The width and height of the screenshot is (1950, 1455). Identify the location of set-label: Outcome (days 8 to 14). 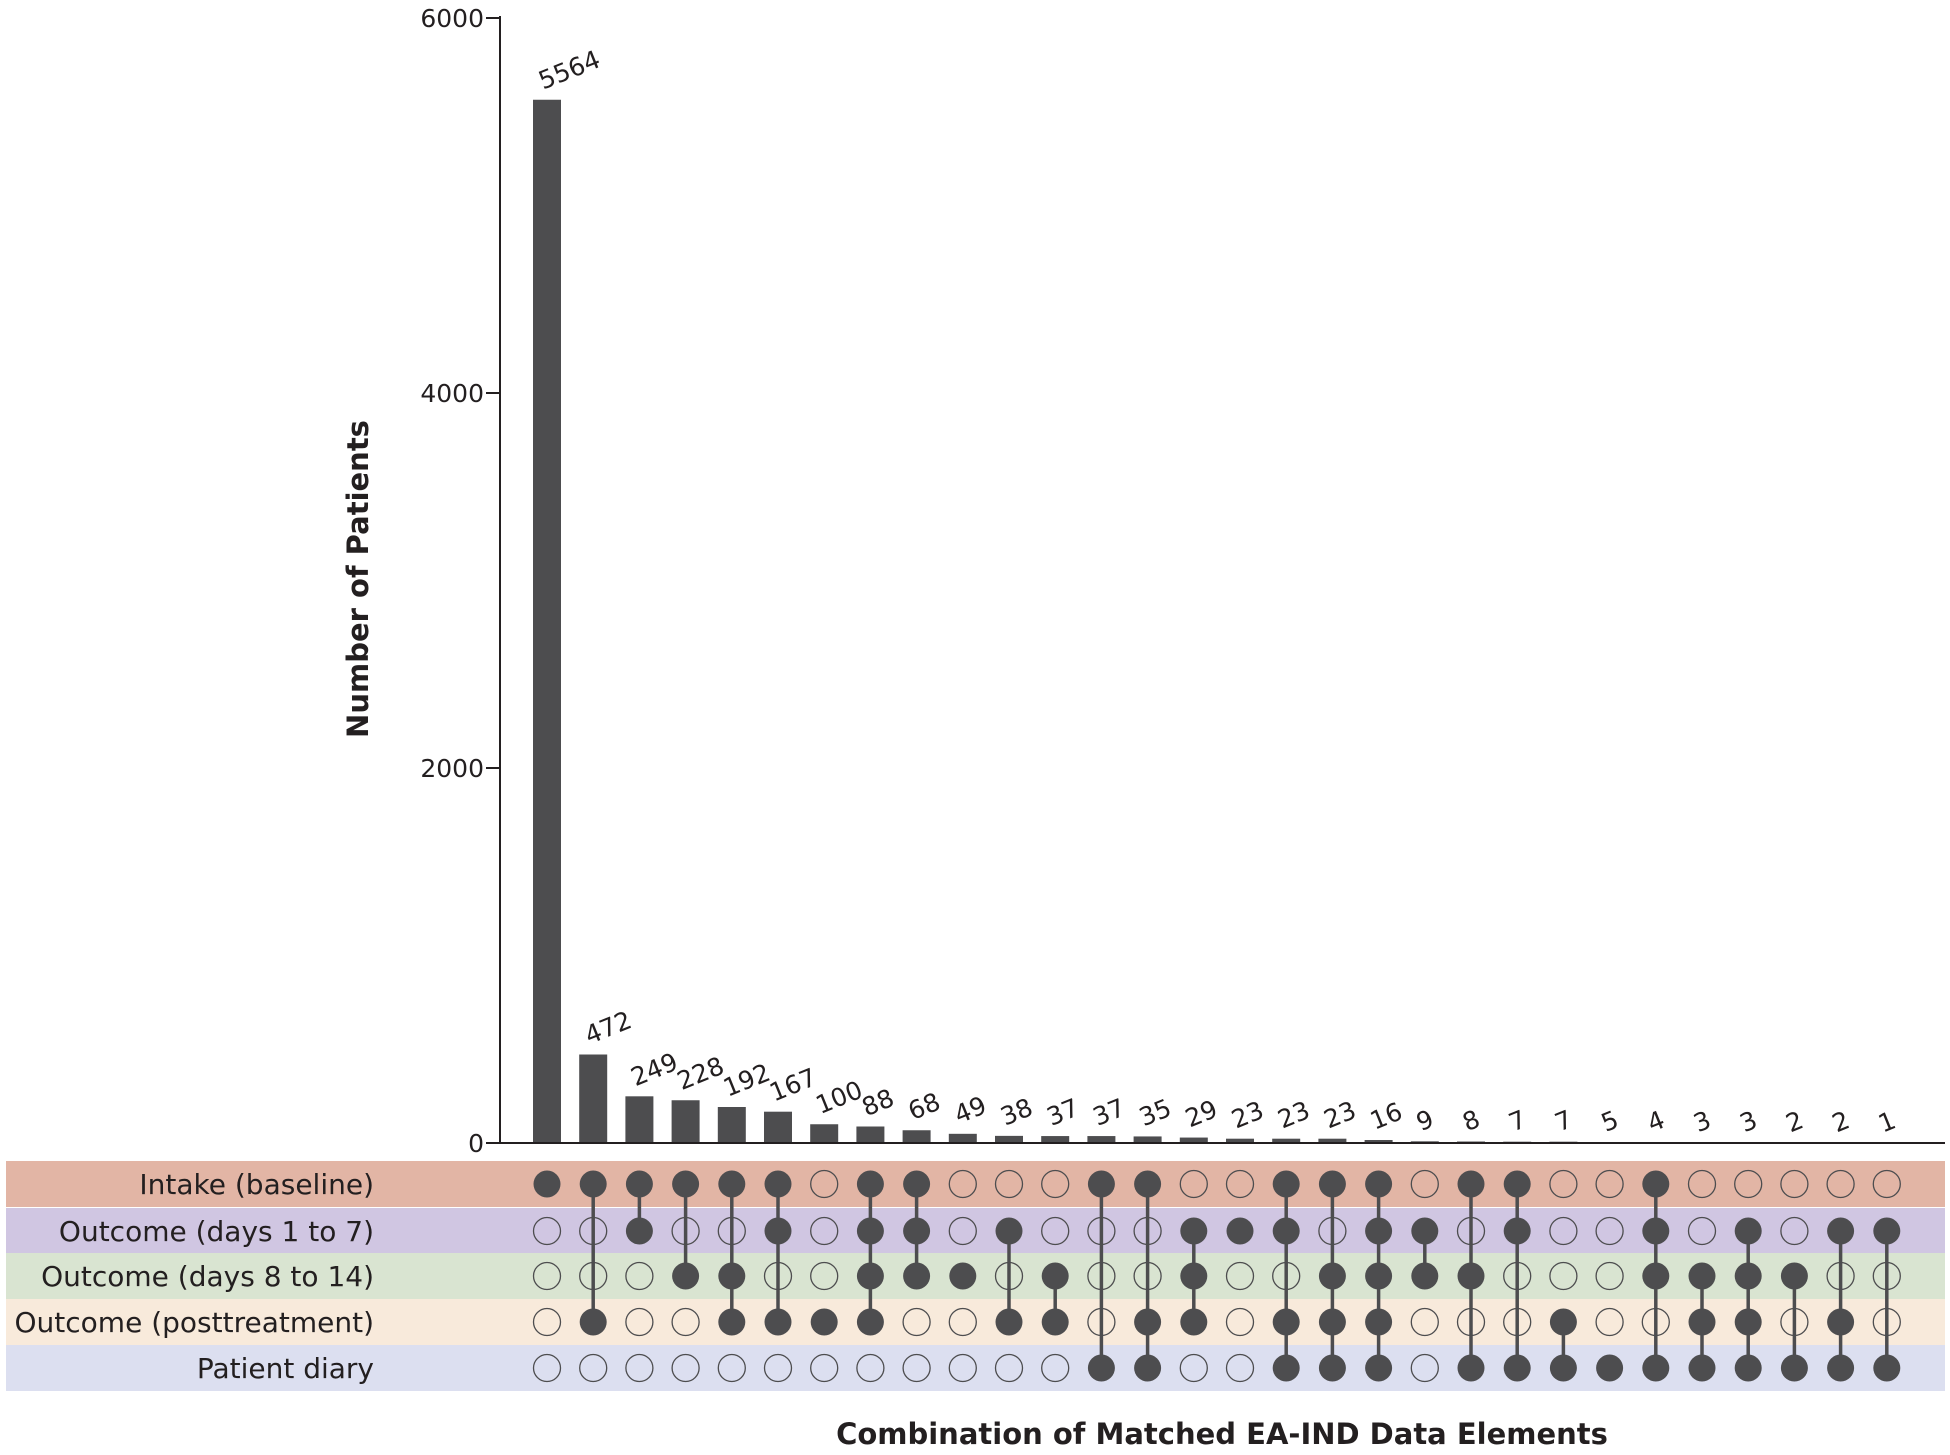
(207, 1276).